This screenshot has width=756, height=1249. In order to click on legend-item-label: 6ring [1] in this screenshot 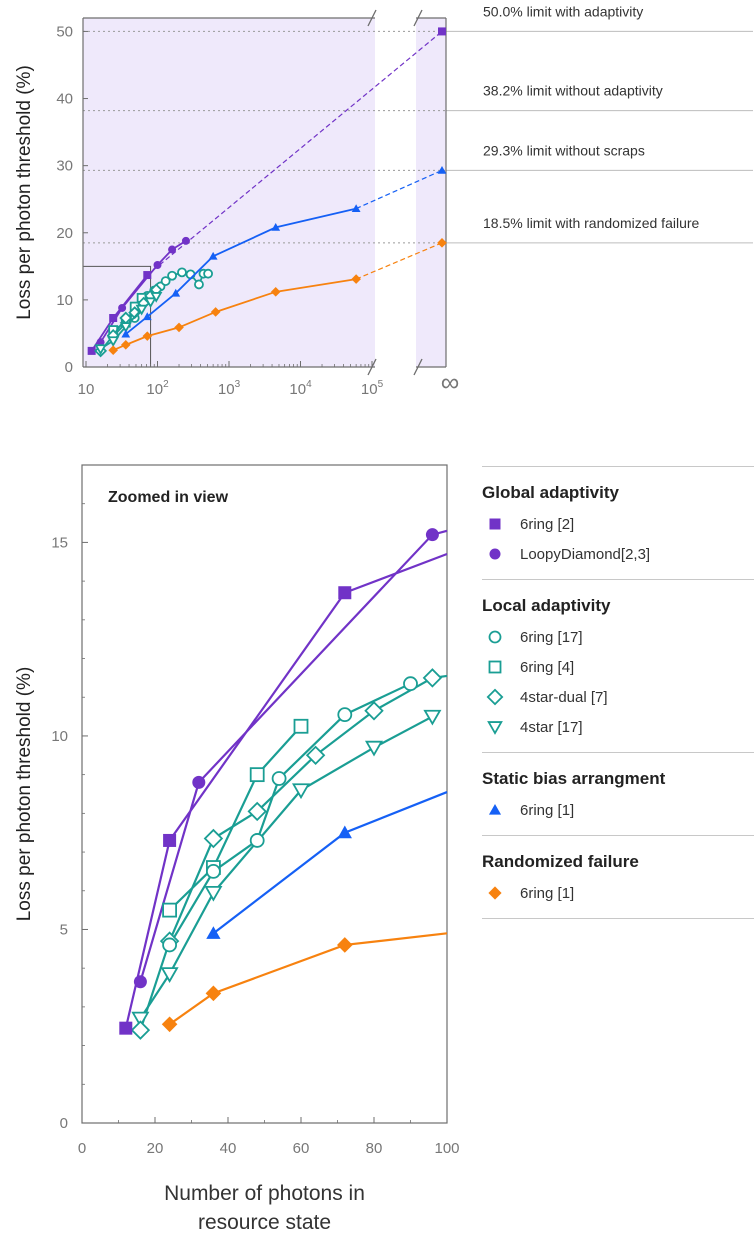, I will do `click(547, 893)`.